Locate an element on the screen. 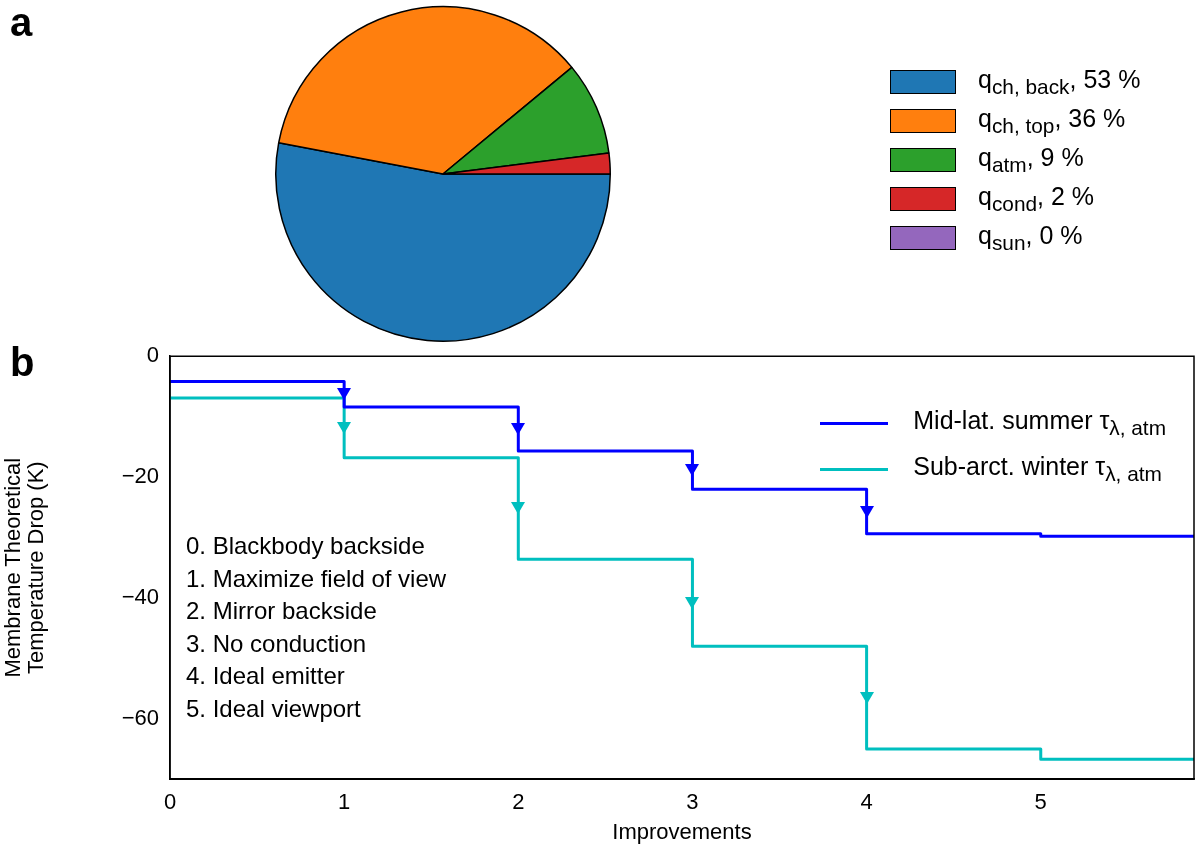  annotation: 2. Mirror backside is located at coordinates (282, 611).